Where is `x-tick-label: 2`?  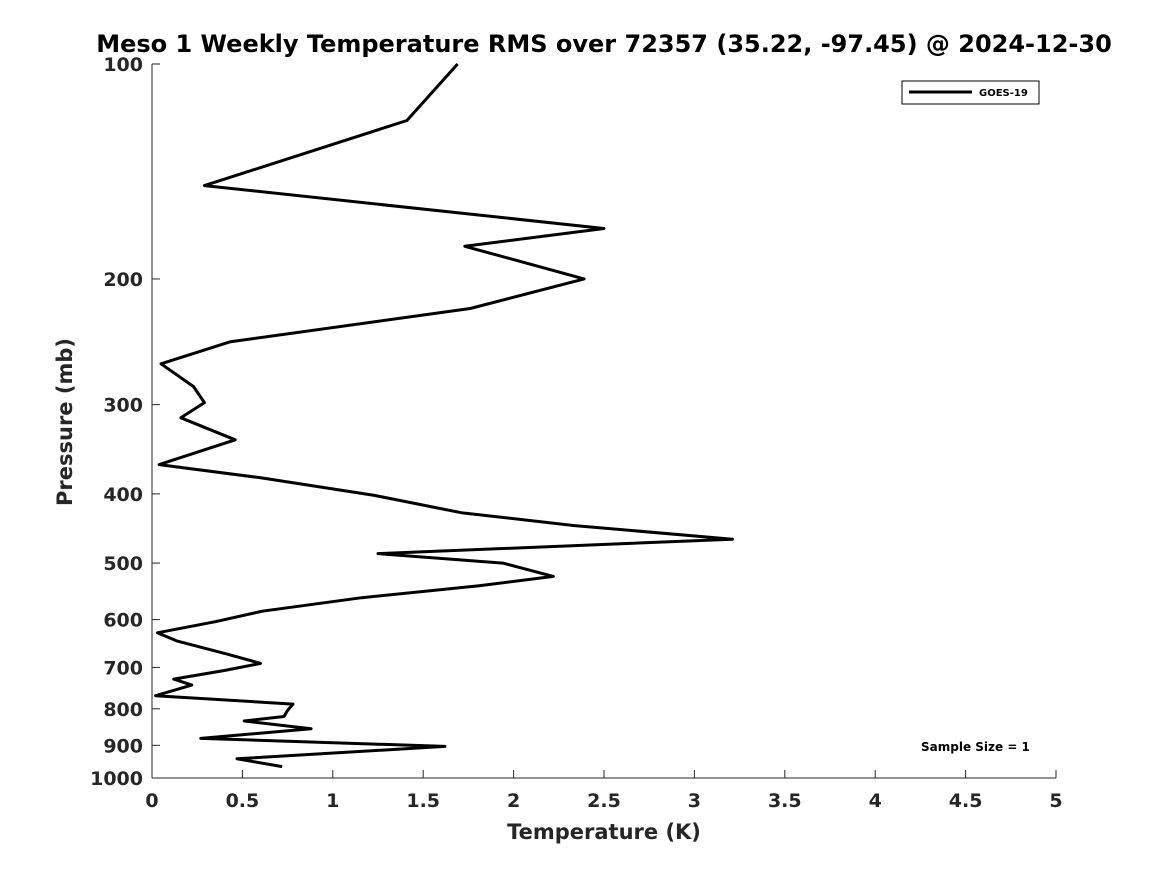
x-tick-label: 2 is located at coordinates (513, 801).